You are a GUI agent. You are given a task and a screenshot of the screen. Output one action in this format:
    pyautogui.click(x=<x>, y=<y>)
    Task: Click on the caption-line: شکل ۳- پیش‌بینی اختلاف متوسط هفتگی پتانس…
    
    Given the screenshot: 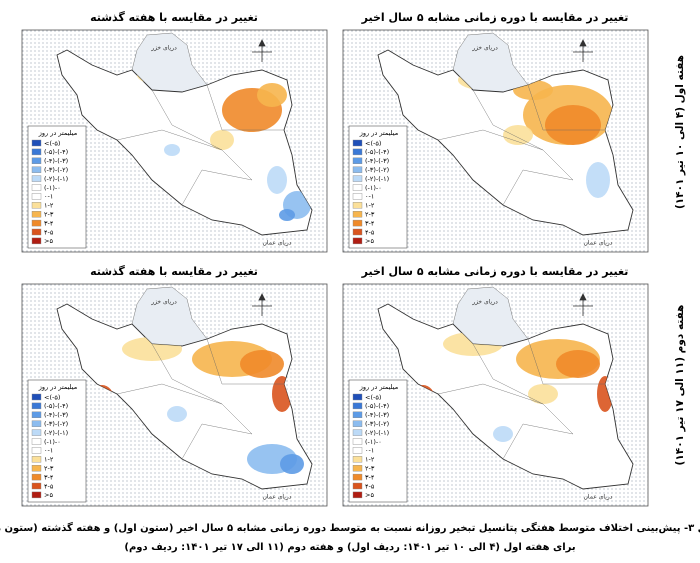 What is the action you would take?
    pyautogui.click(x=350, y=527)
    